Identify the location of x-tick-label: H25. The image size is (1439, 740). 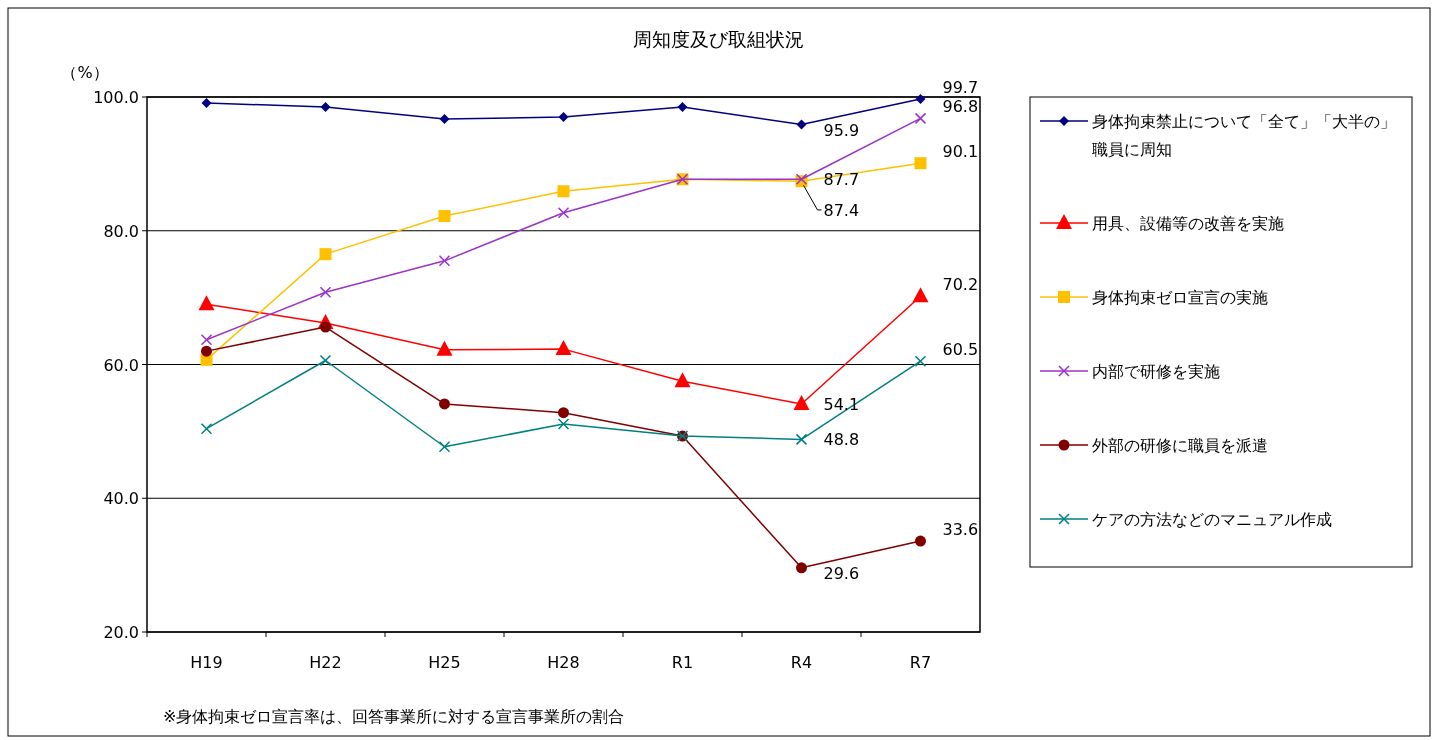
(444, 662).